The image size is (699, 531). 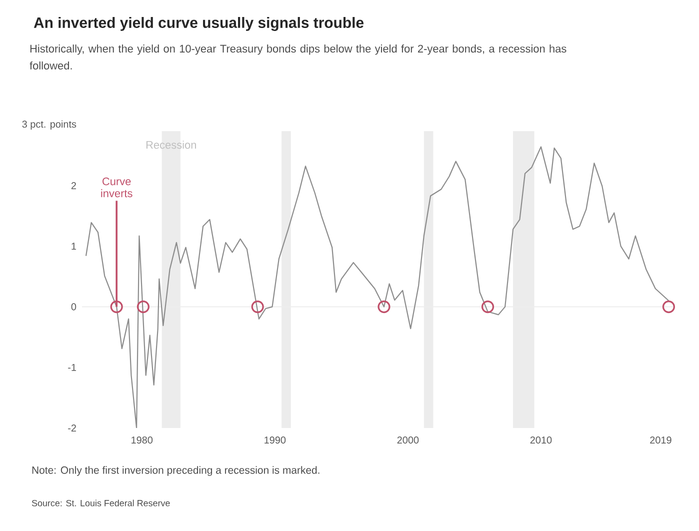 I want to click on y-tick-label: 0, so click(x=73, y=306).